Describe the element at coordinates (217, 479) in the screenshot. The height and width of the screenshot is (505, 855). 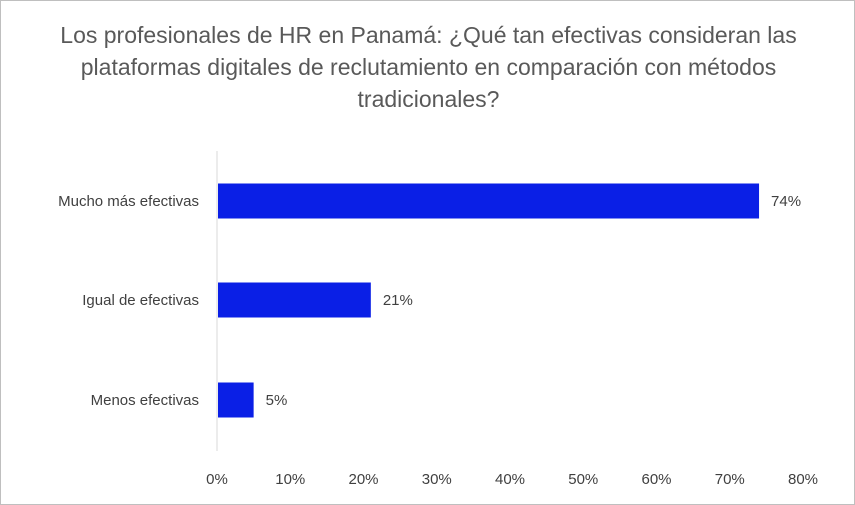
I see `x-tick-label: 0%` at that location.